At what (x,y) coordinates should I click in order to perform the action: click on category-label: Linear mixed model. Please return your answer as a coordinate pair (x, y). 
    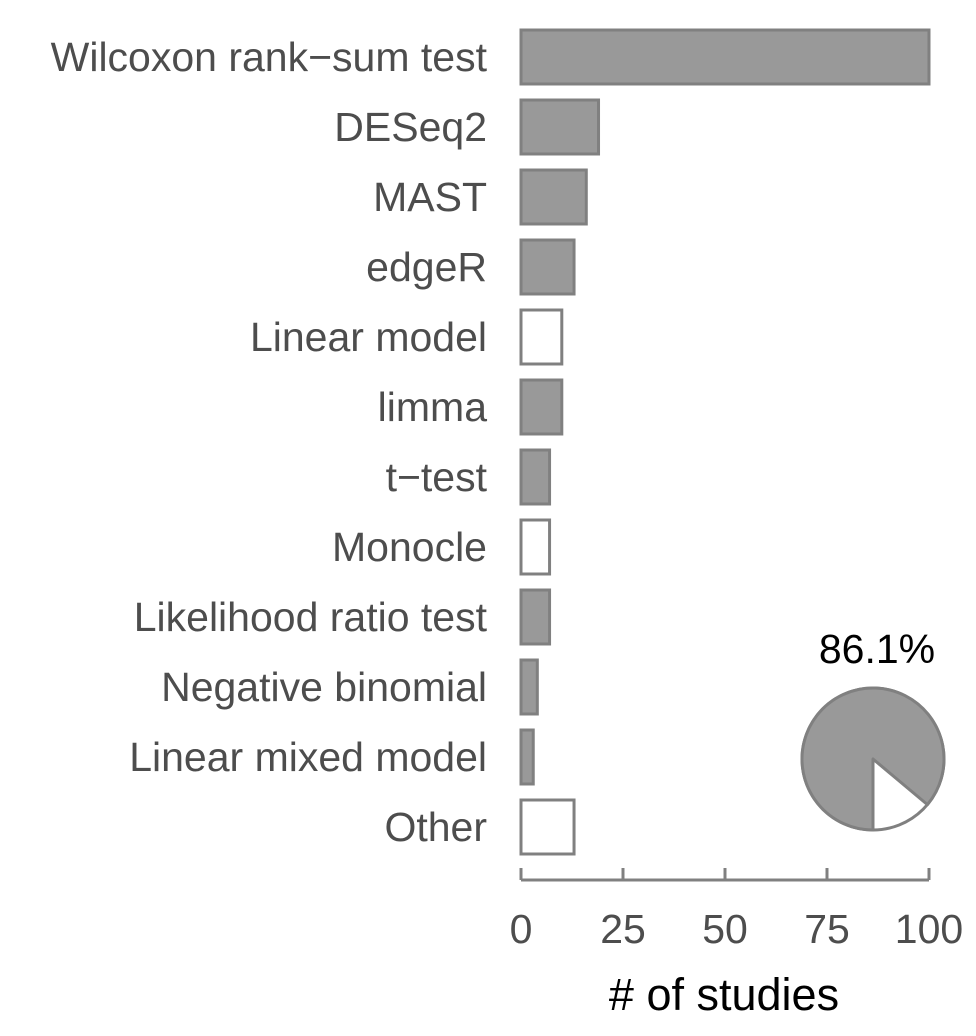
    Looking at the image, I should click on (308, 757).